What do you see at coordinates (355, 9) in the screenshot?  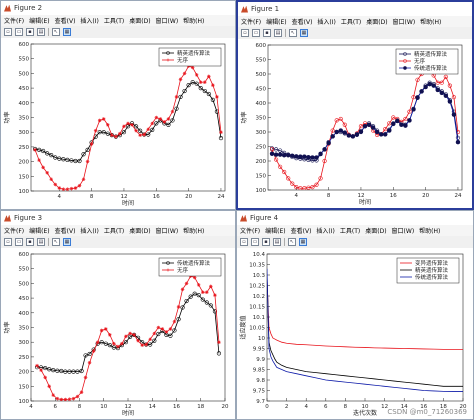 I see `window-titlebar: Figure 1` at bounding box center [355, 9].